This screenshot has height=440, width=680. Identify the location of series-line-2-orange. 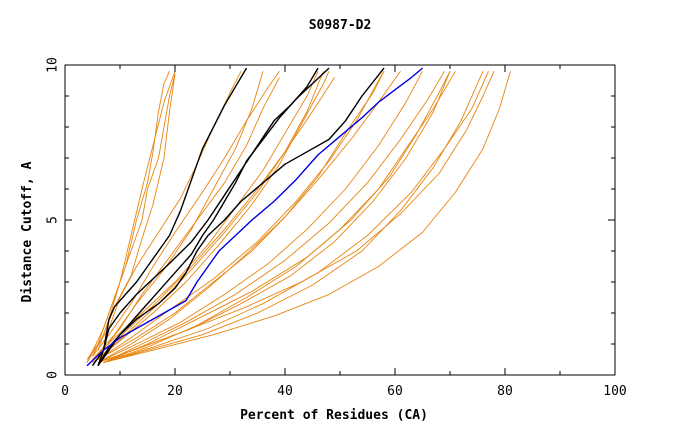
(128, 217).